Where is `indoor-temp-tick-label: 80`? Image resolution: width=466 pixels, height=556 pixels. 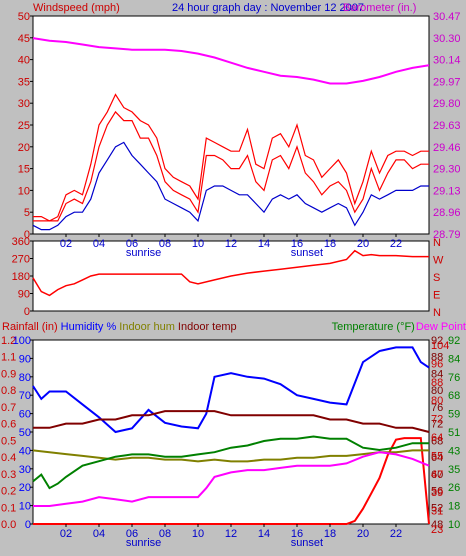
indoor-temp-tick-label: 80 is located at coordinates (437, 391).